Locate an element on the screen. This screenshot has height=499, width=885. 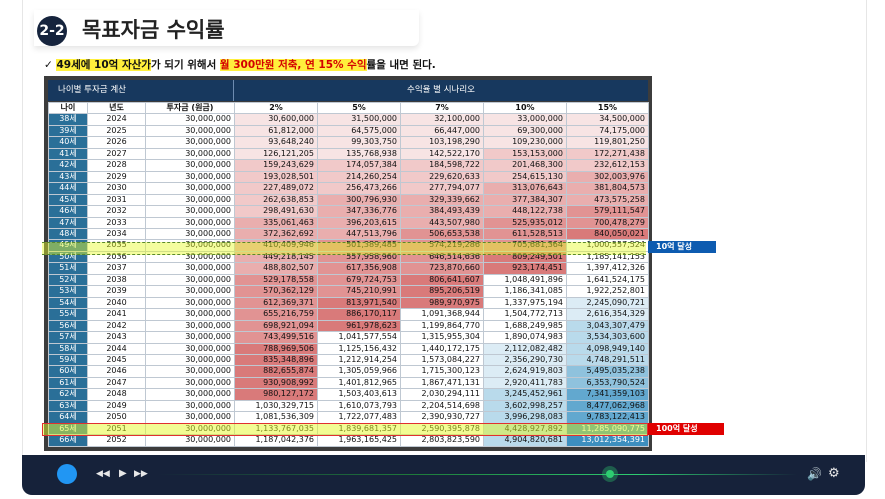
return-cell: 443,507,980 is located at coordinates (442, 223).